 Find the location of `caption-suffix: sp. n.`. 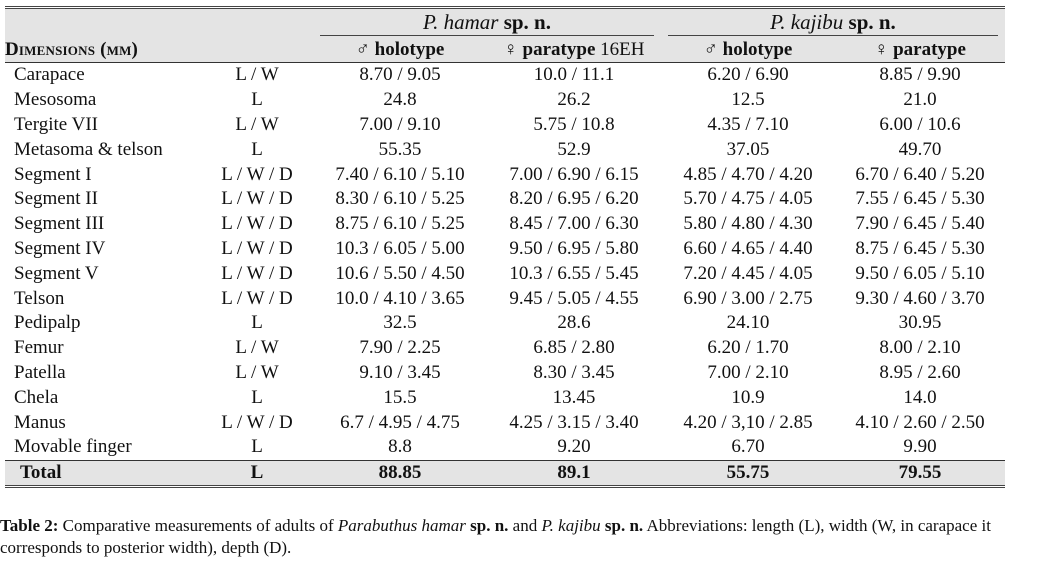

caption-suffix: sp. n. is located at coordinates (487, 525).